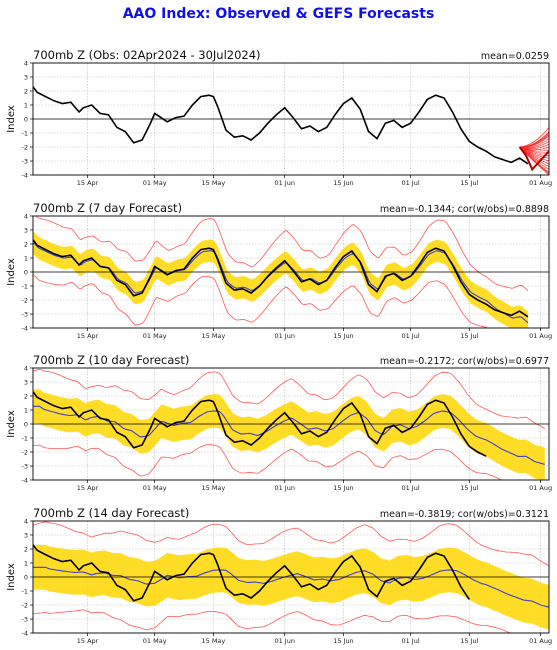  Describe the element at coordinates (464, 361) in the screenshot. I see `panel-stats: mean=-0.2172; cor(w/obs)=0.6977` at that location.